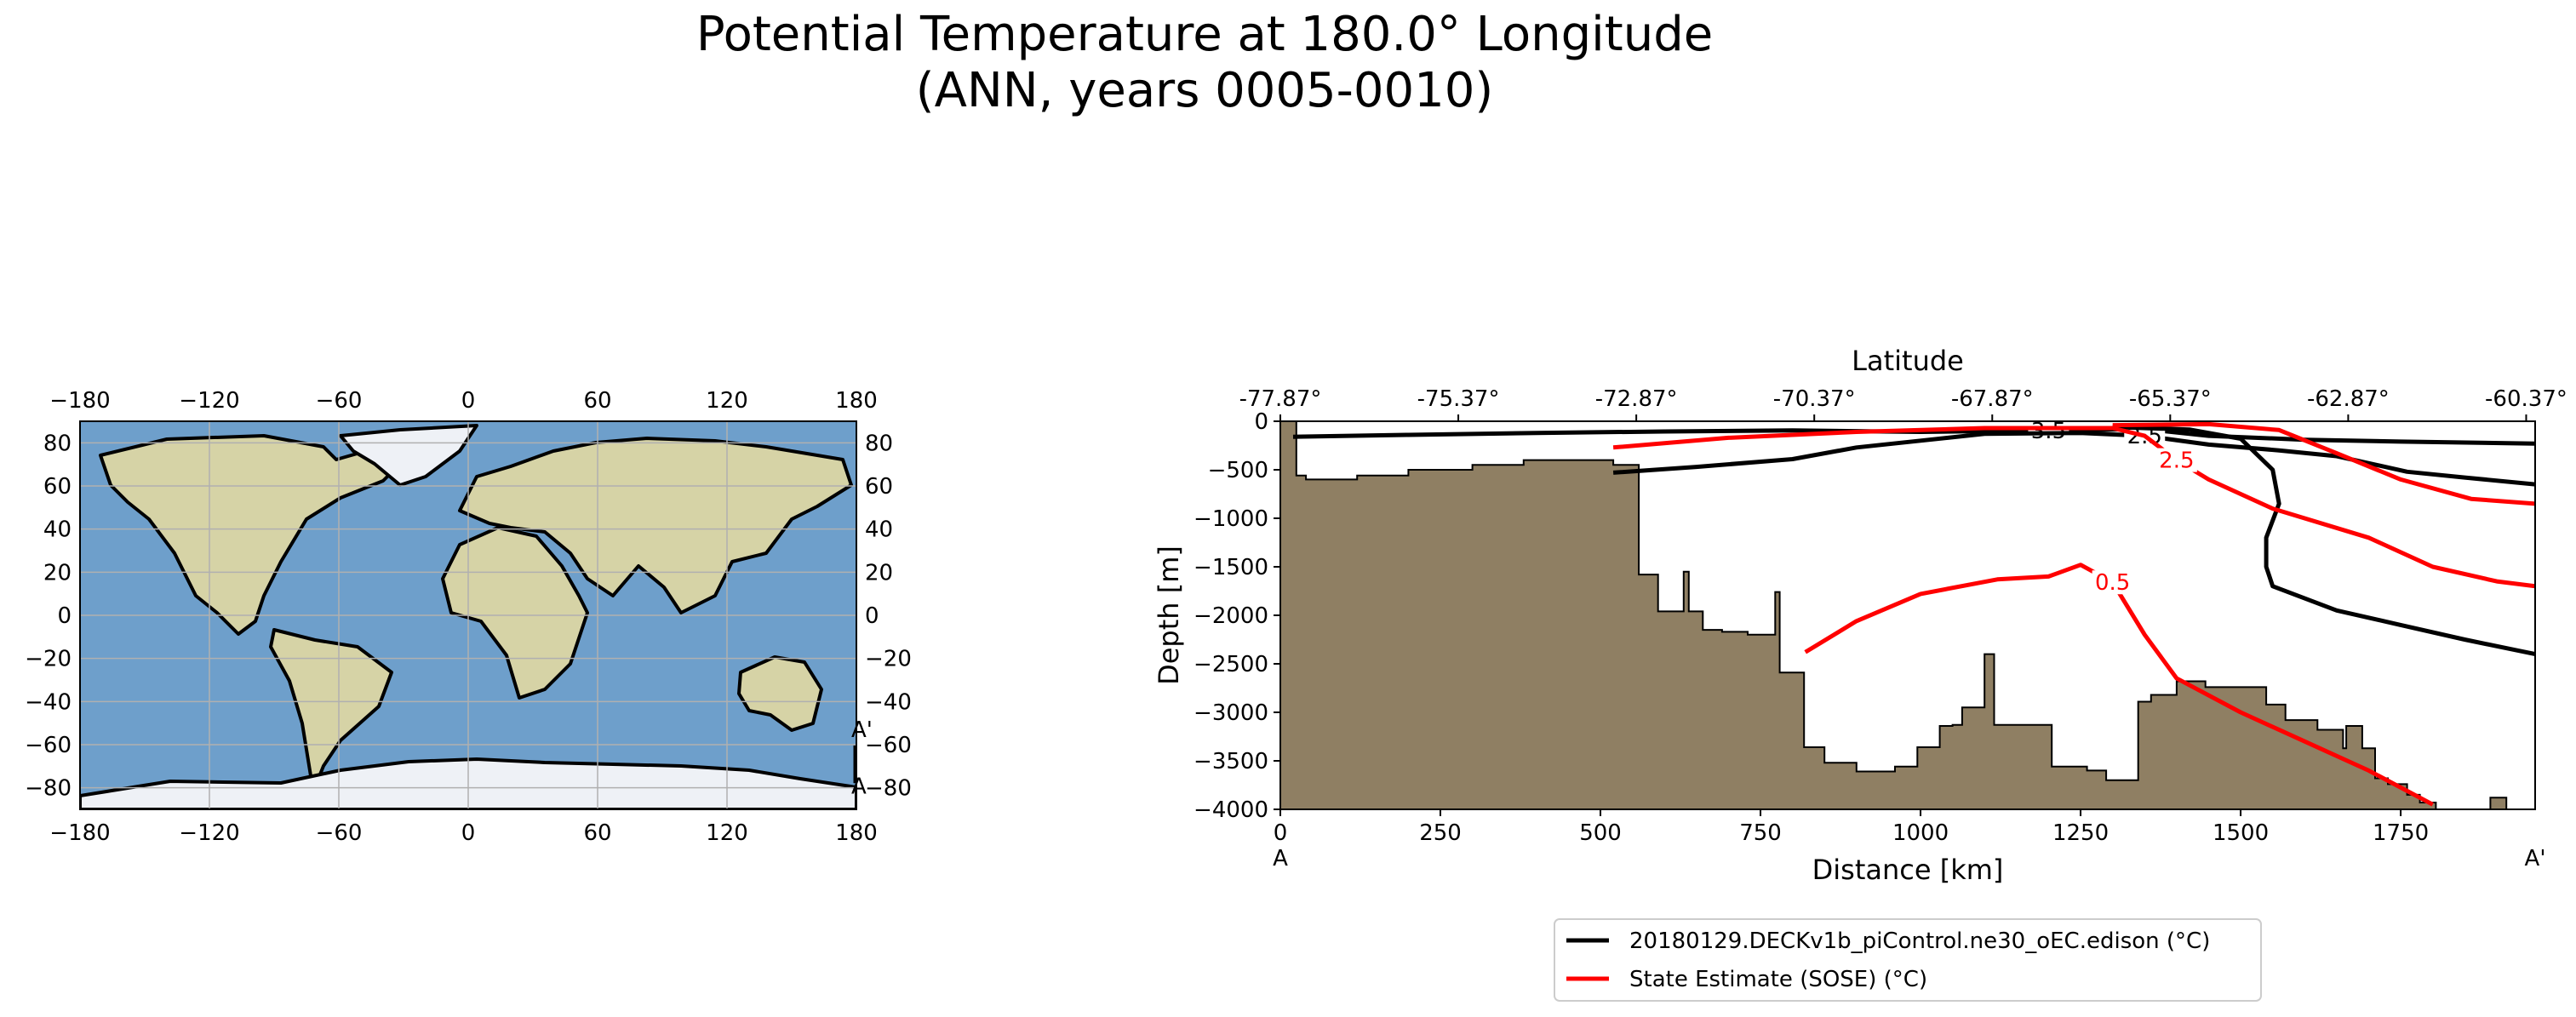 The width and height of the screenshot is (2576, 1017). I want to click on map-left-tick-label: 20, so click(57, 573).